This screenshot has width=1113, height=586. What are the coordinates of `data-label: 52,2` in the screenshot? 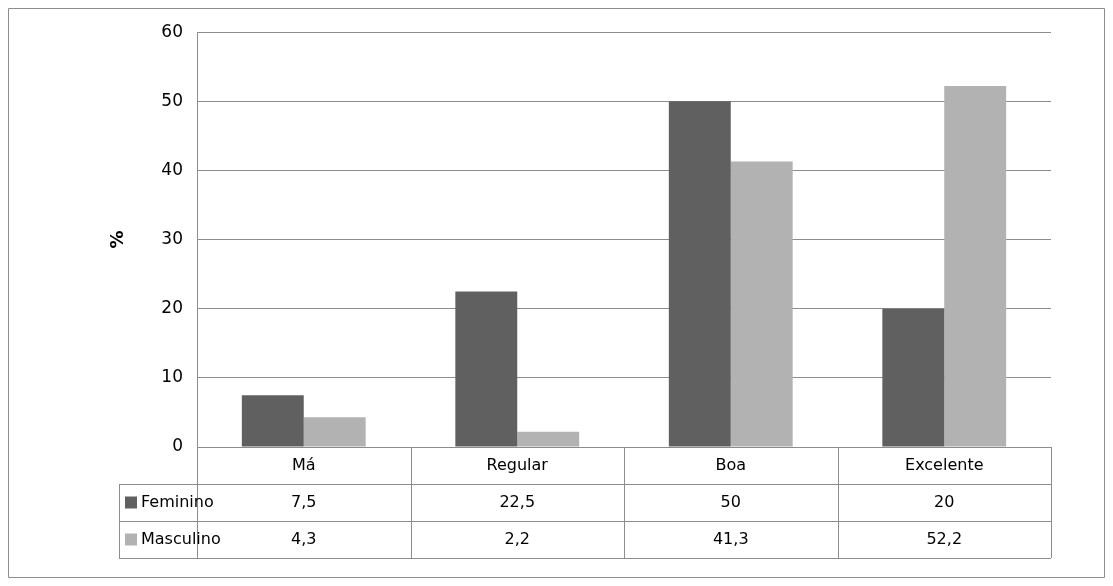 It's located at (944, 538).